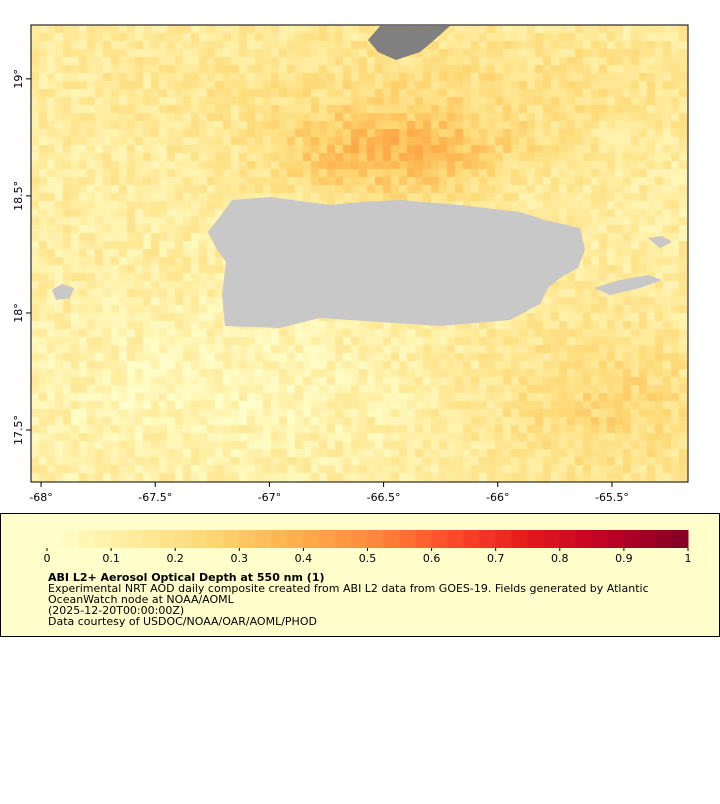 The height and width of the screenshot is (804, 720). I want to click on y-tick-label: 18°, so click(18, 313).